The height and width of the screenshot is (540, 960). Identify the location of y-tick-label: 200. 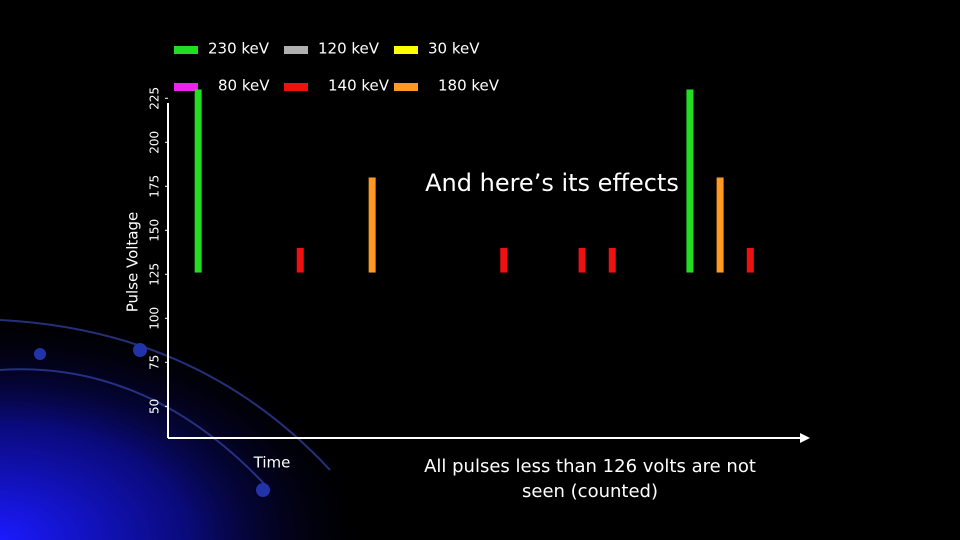
(155, 142).